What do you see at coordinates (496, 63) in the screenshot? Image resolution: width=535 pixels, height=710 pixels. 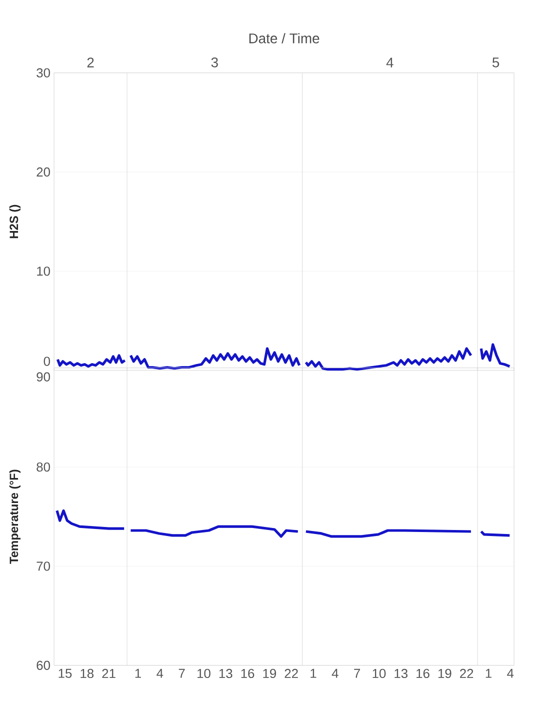 I see `x2-tick-label: 5` at bounding box center [496, 63].